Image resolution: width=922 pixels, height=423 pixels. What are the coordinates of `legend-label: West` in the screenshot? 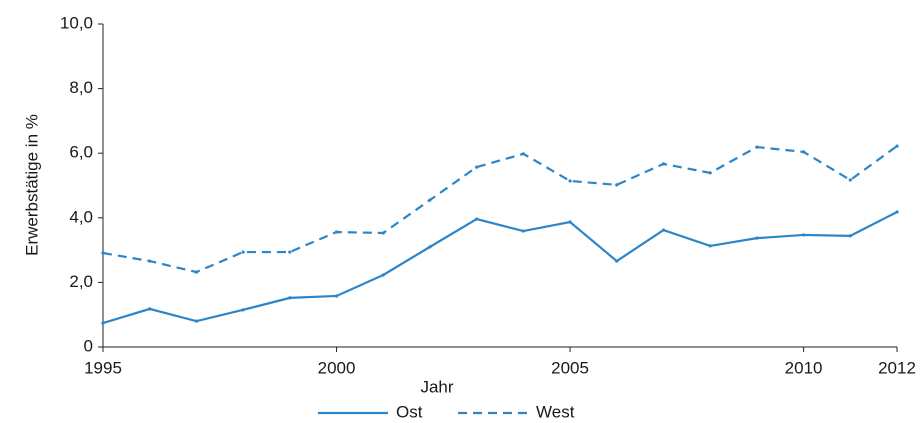 It's located at (555, 411).